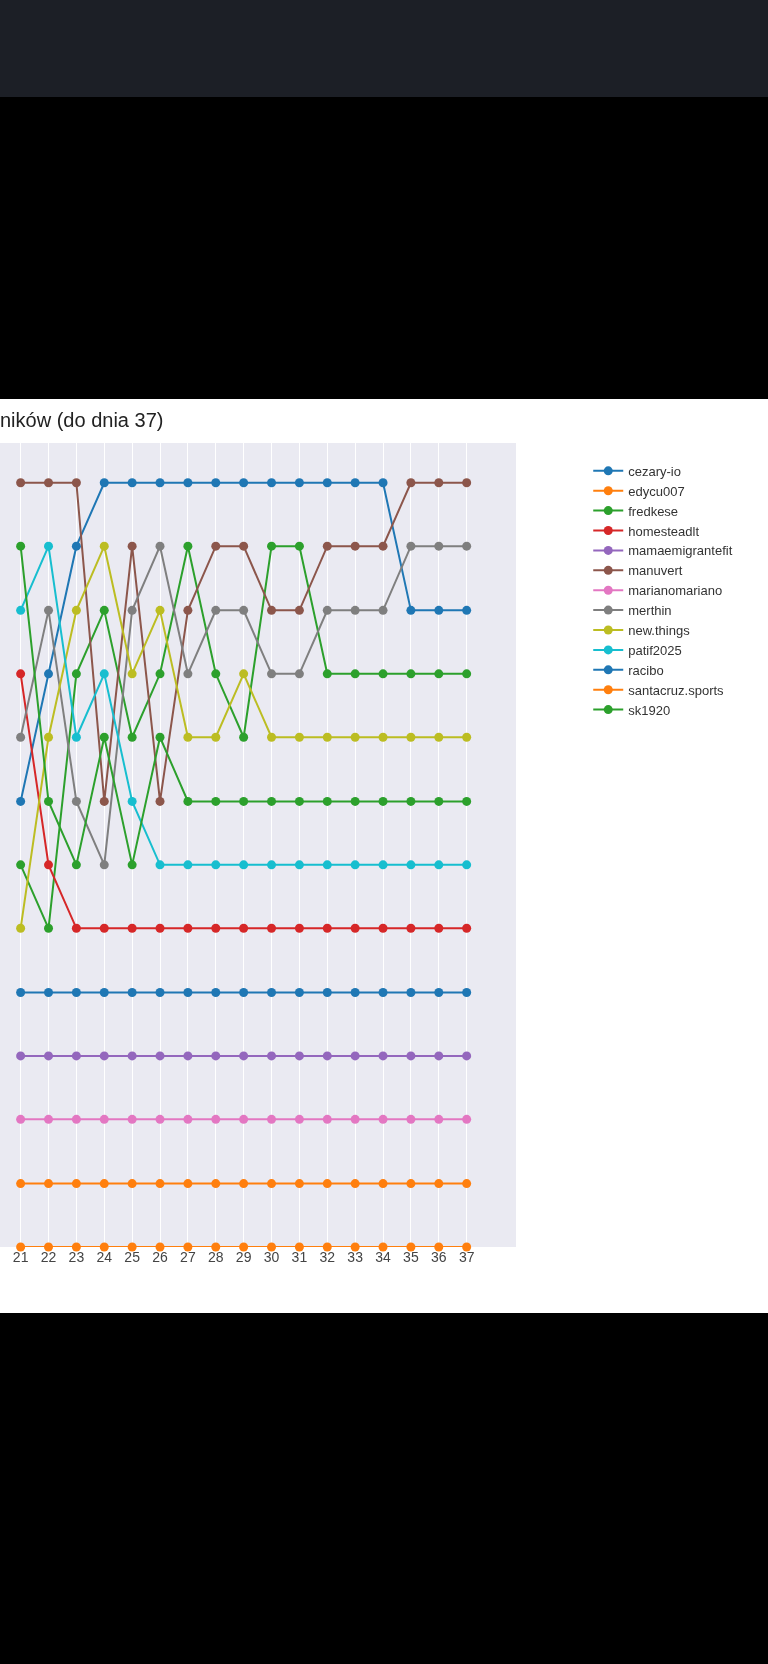 The height and width of the screenshot is (1664, 768). What do you see at coordinates (659, 631) in the screenshot?
I see `legend-label: new.things` at bounding box center [659, 631].